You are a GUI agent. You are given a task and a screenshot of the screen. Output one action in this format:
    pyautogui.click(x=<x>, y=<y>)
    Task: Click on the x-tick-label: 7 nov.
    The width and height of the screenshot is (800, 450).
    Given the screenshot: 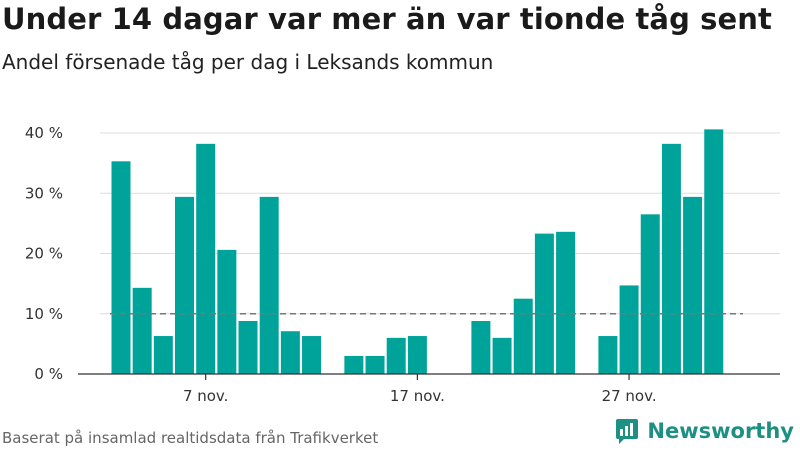 What is the action you would take?
    pyautogui.click(x=205, y=396)
    